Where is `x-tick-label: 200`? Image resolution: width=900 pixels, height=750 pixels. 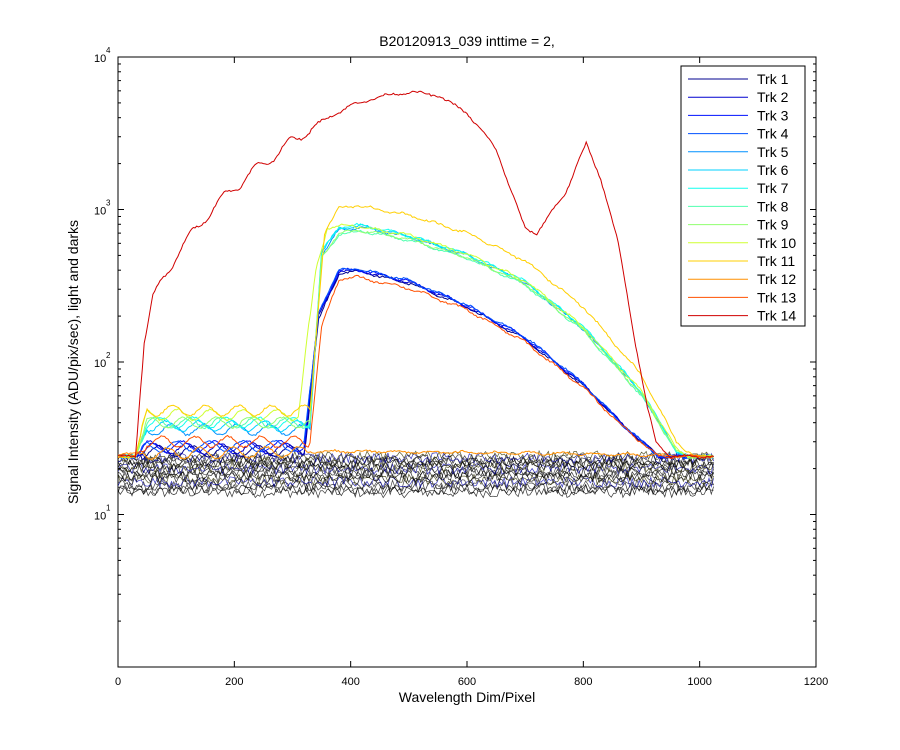
x-tick-label: 200 is located at coordinates (234, 682).